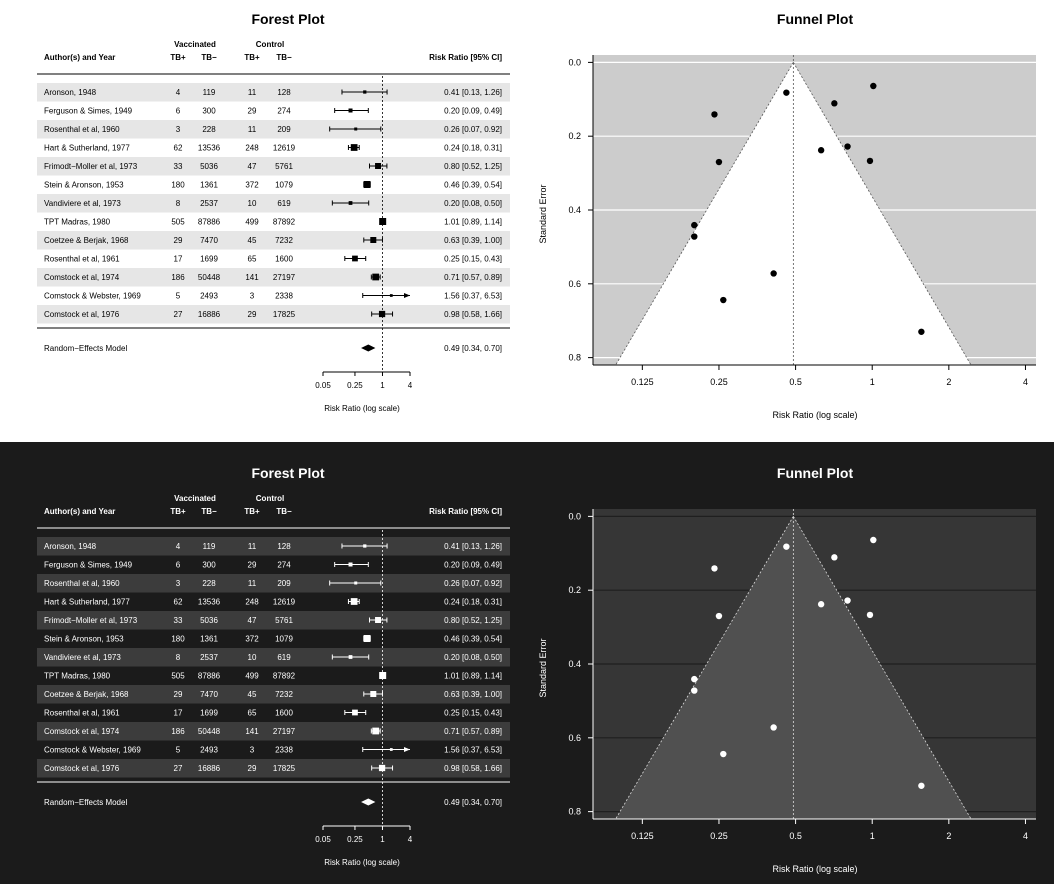 The width and height of the screenshot is (1054, 884). Describe the element at coordinates (252, 314) in the screenshot. I see `ctrl-tbpos-cell: 29` at that location.